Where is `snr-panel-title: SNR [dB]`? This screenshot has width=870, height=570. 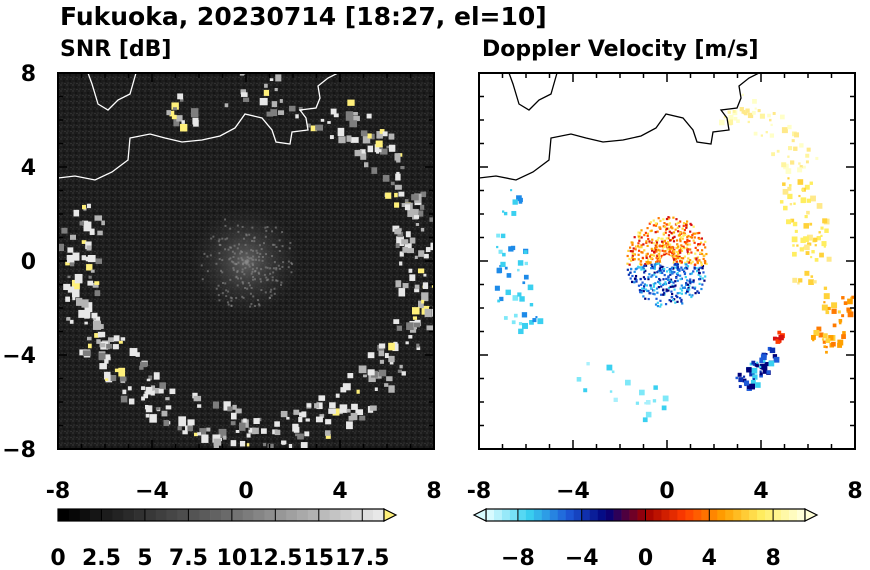 snr-panel-title: SNR [dB] is located at coordinates (115, 49).